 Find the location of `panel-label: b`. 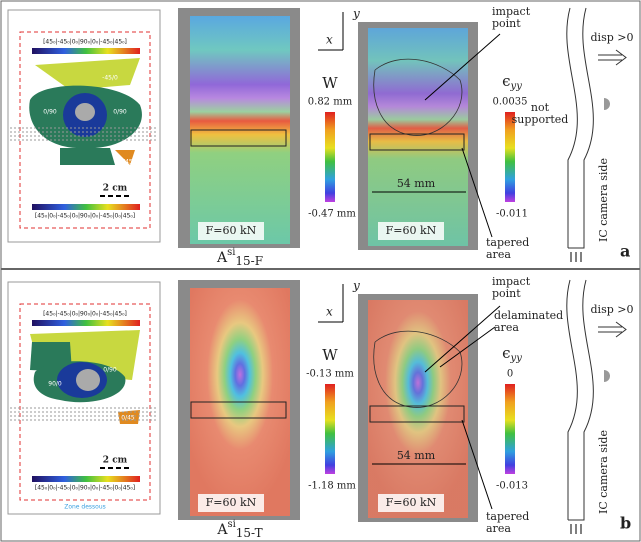

panel-label: b is located at coordinates (625, 523).